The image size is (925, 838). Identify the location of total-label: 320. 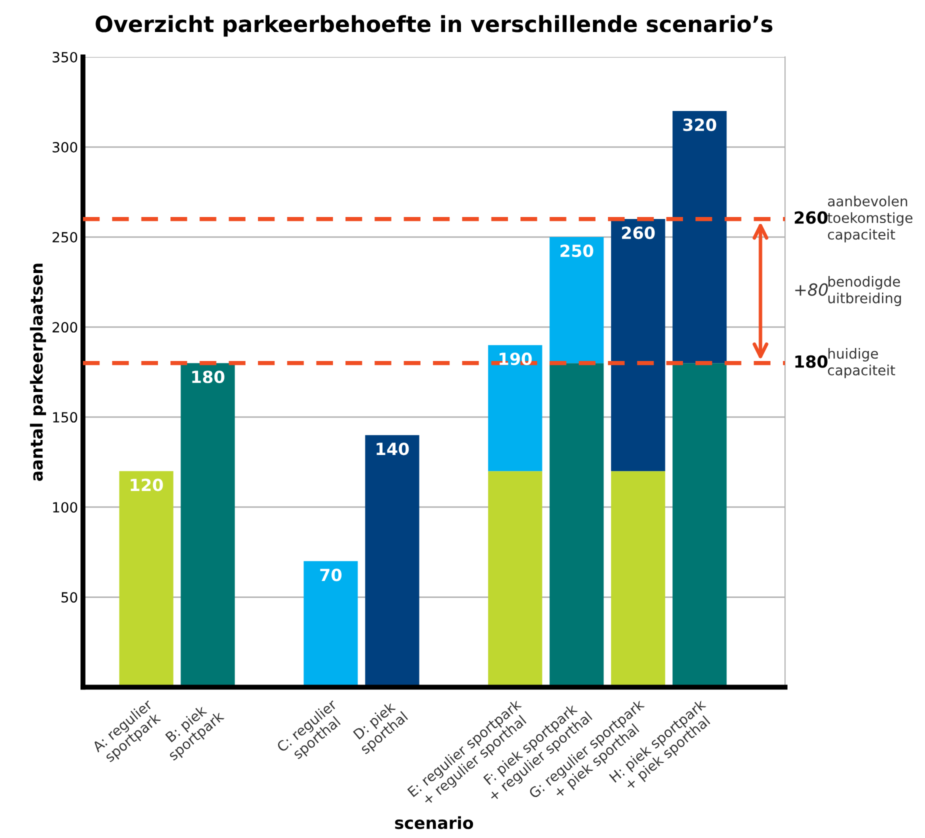
(699, 125).